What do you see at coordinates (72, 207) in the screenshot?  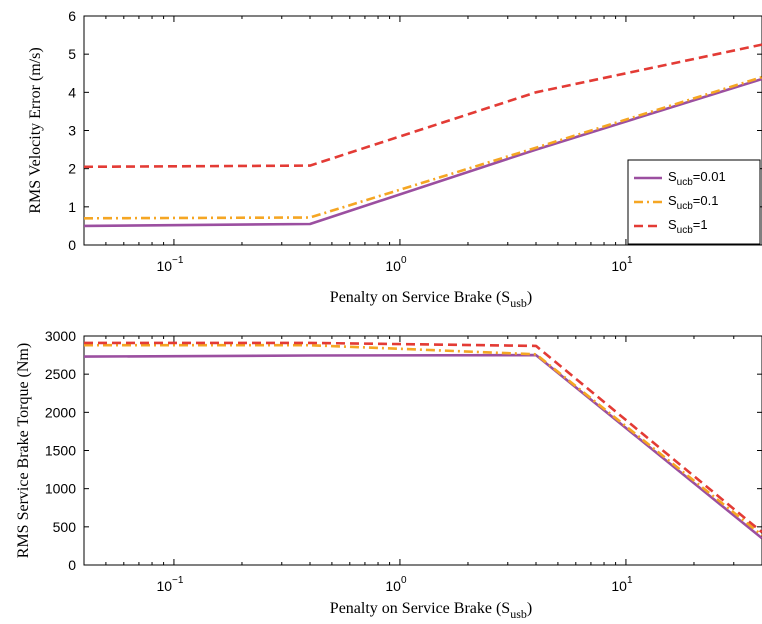 I see `y-tick-label: 1` at bounding box center [72, 207].